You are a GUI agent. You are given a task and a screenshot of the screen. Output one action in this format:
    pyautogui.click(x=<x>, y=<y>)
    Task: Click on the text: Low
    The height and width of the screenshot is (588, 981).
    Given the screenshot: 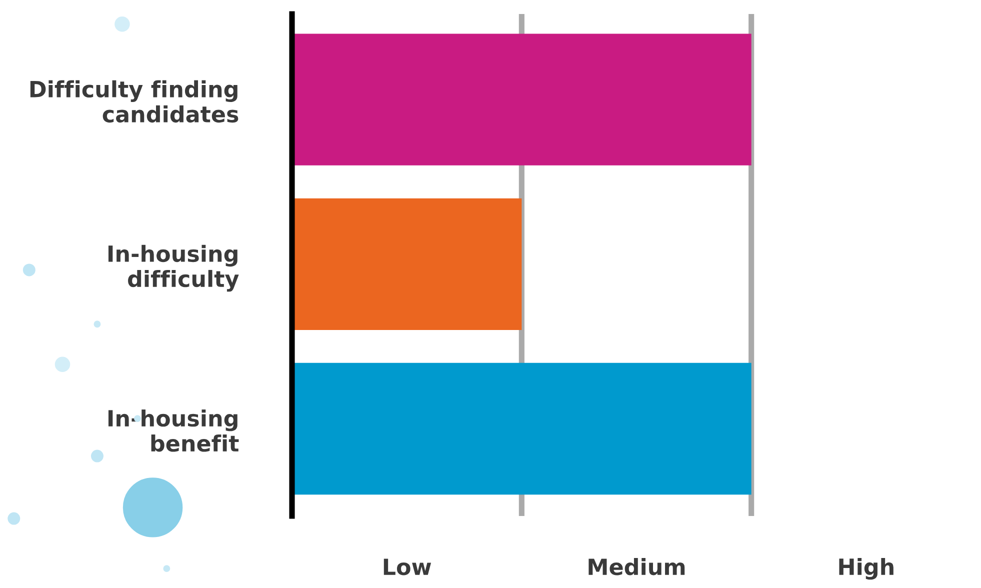 What is the action you would take?
    pyautogui.click(x=408, y=567)
    